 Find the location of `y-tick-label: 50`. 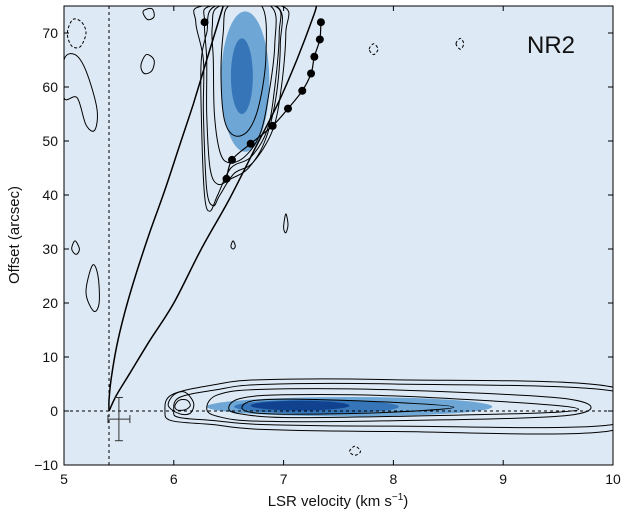

y-tick-label: 50 is located at coordinates (50, 141).